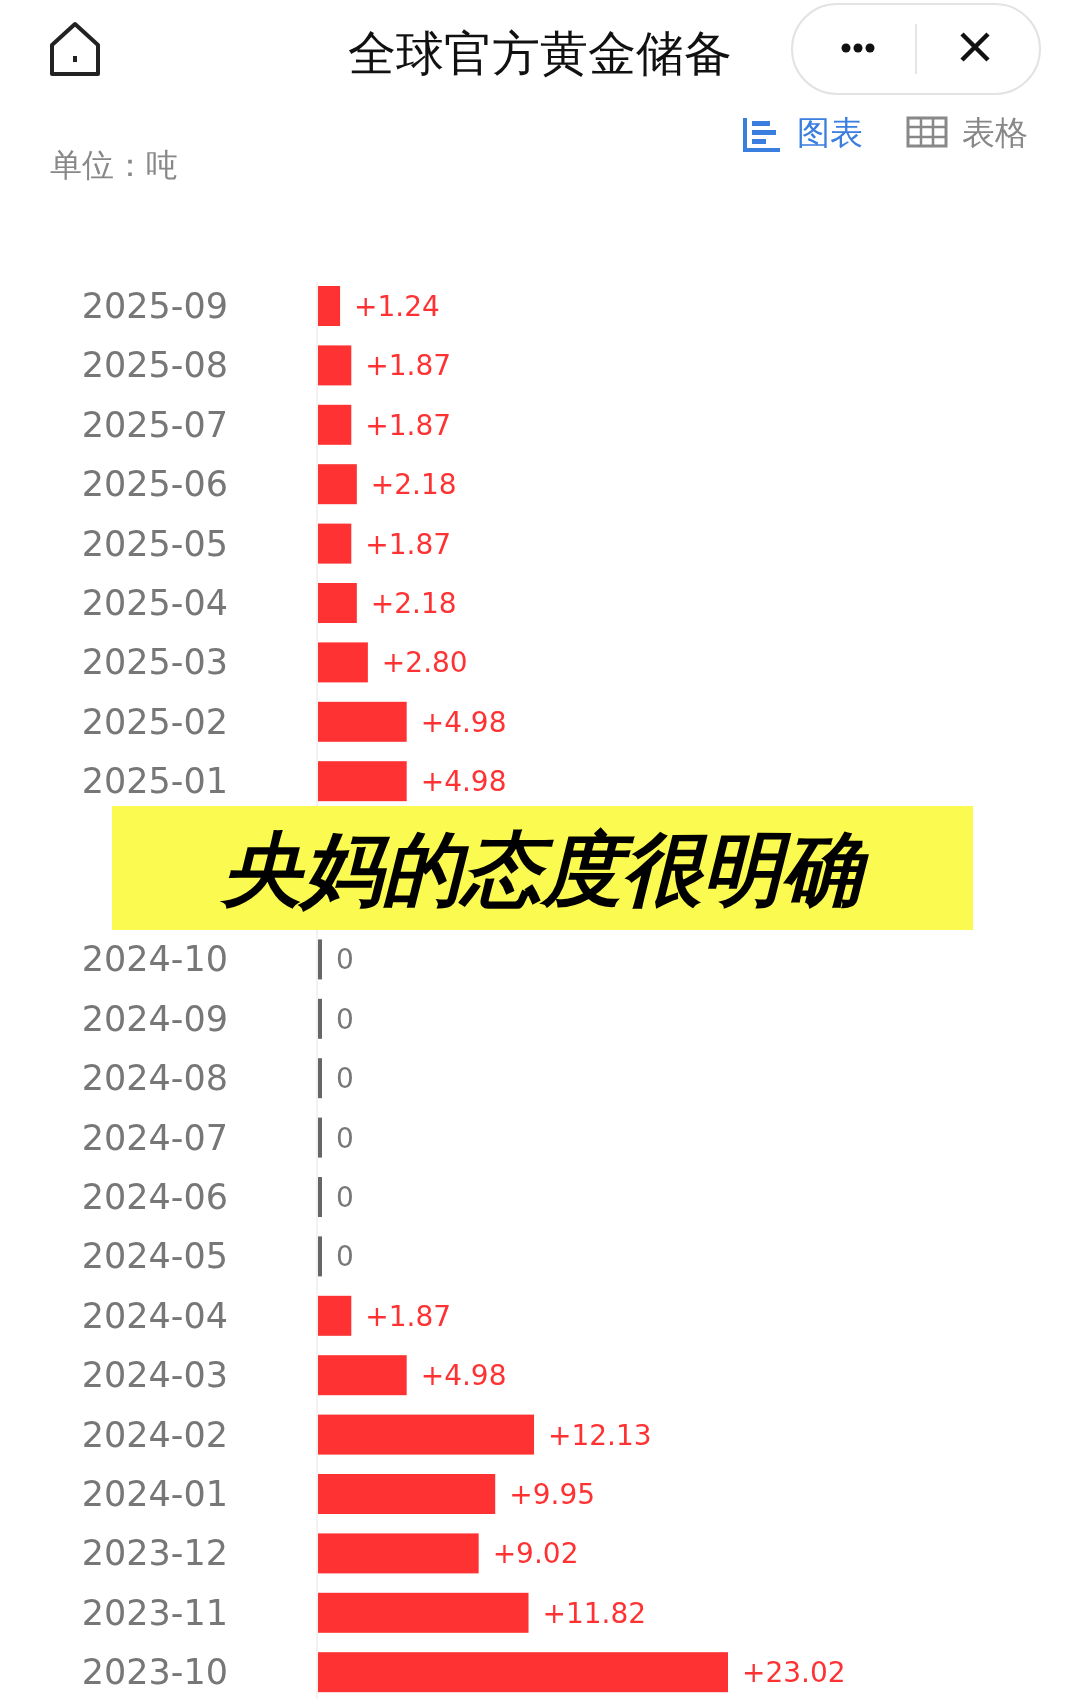 The width and height of the screenshot is (1080, 1699). What do you see at coordinates (154, 959) in the screenshot?
I see `y-tick-label: 2024-10` at bounding box center [154, 959].